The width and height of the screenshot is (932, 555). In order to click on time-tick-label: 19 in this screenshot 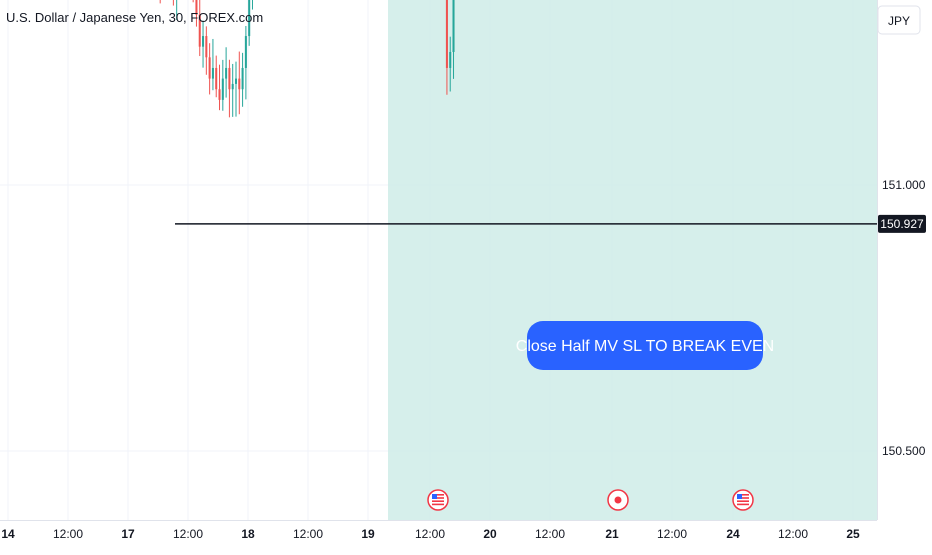, I will do `click(368, 534)`.